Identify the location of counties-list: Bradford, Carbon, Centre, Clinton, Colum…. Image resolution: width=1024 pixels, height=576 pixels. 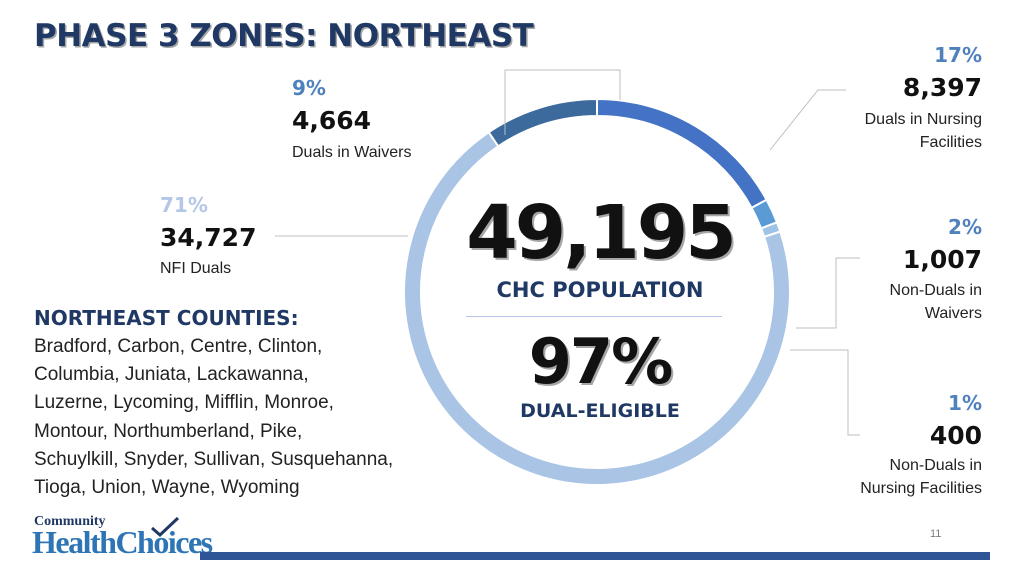
(234, 417).